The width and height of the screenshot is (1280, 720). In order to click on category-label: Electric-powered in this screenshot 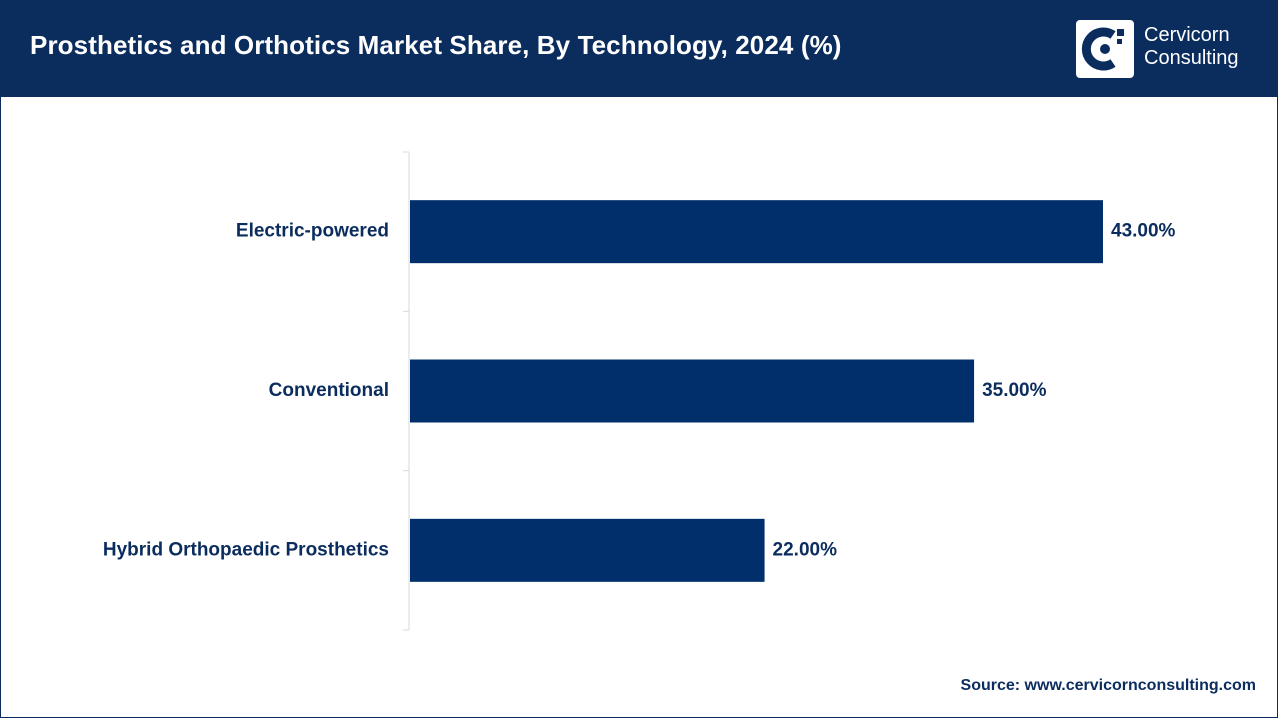, I will do `click(312, 231)`.